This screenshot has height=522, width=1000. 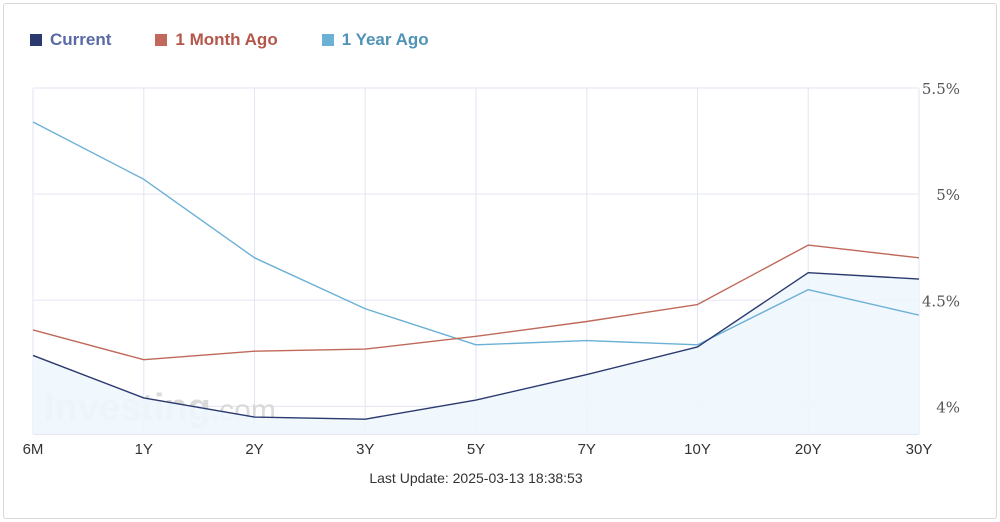 I want to click on x-tick-label-20y: 20Y, so click(x=808, y=449).